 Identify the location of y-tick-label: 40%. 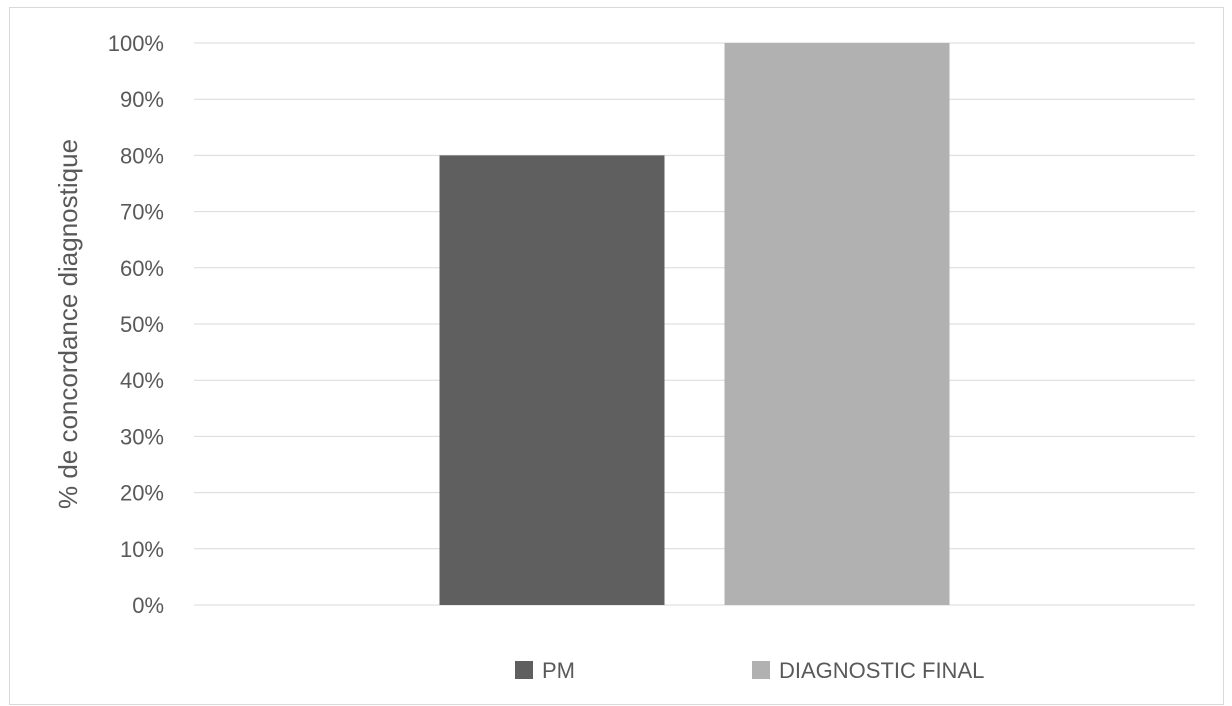
(142, 380).